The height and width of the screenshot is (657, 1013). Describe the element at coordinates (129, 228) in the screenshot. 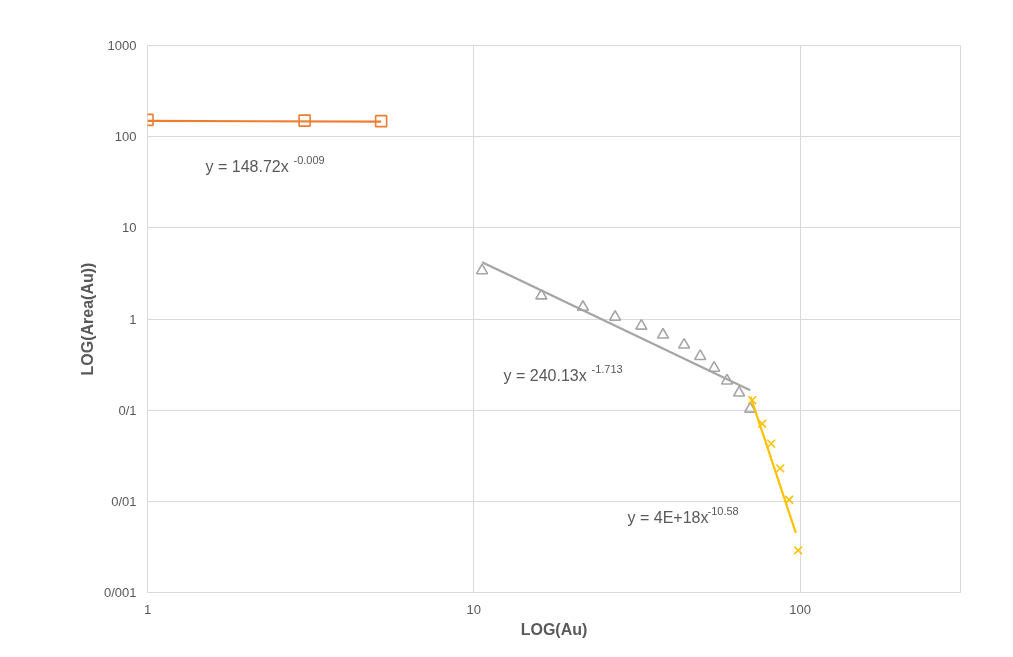

I see `y-tick-label: 10` at that location.